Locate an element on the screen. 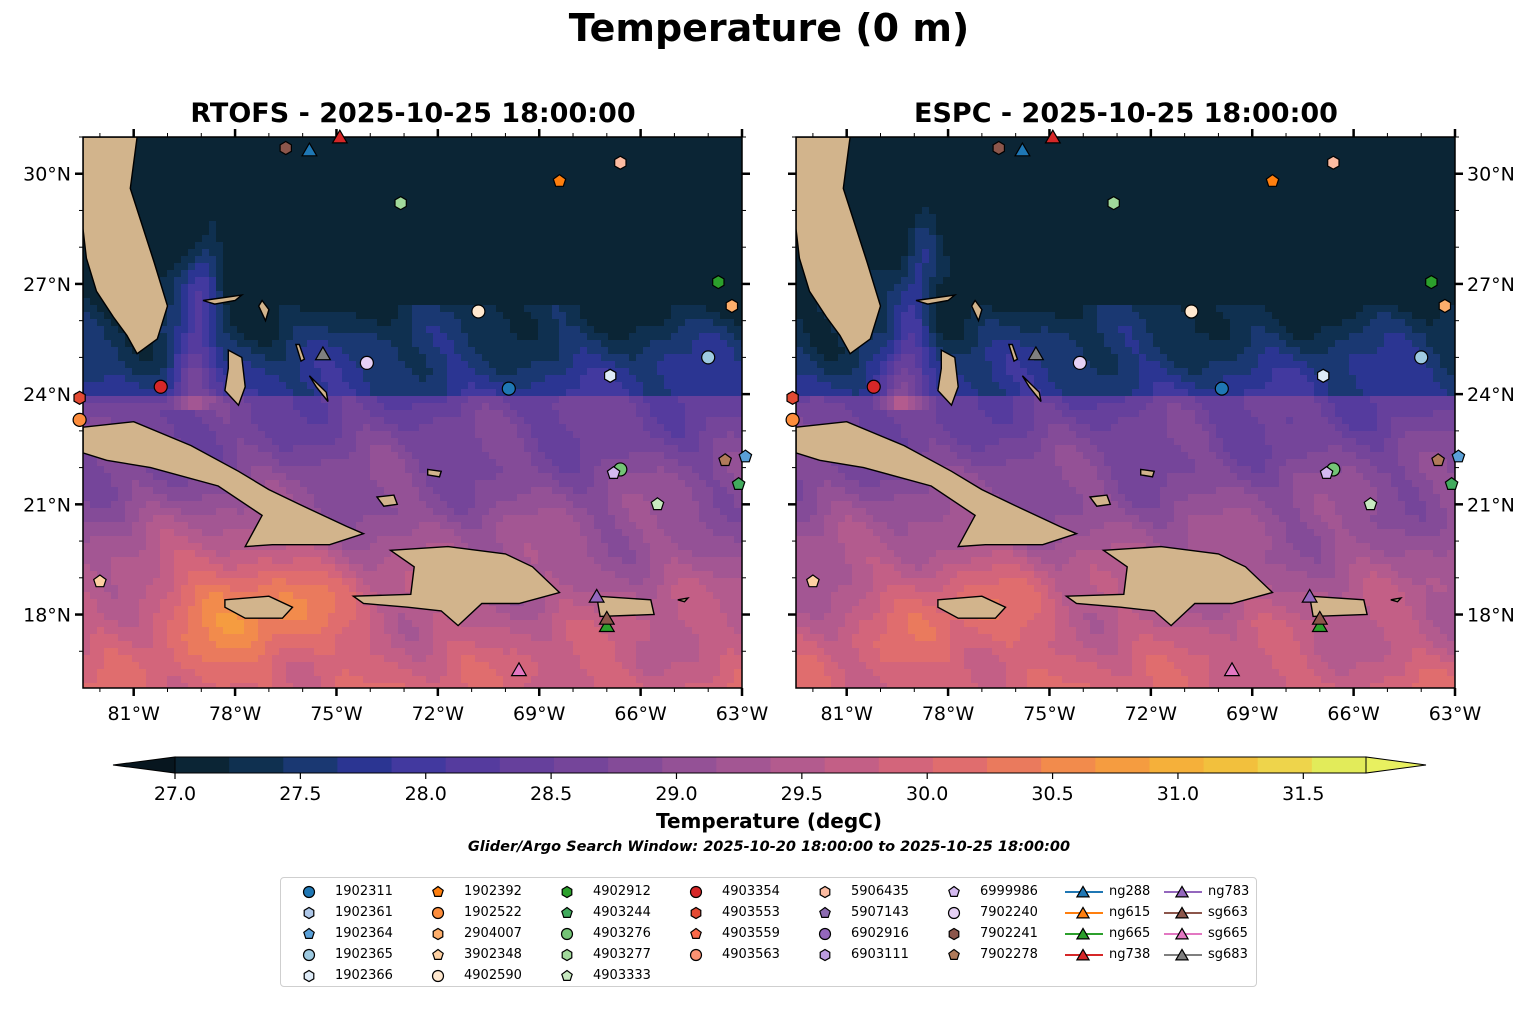 This screenshot has height=1014, width=1538. legend-label: ng288 is located at coordinates (1130, 891).